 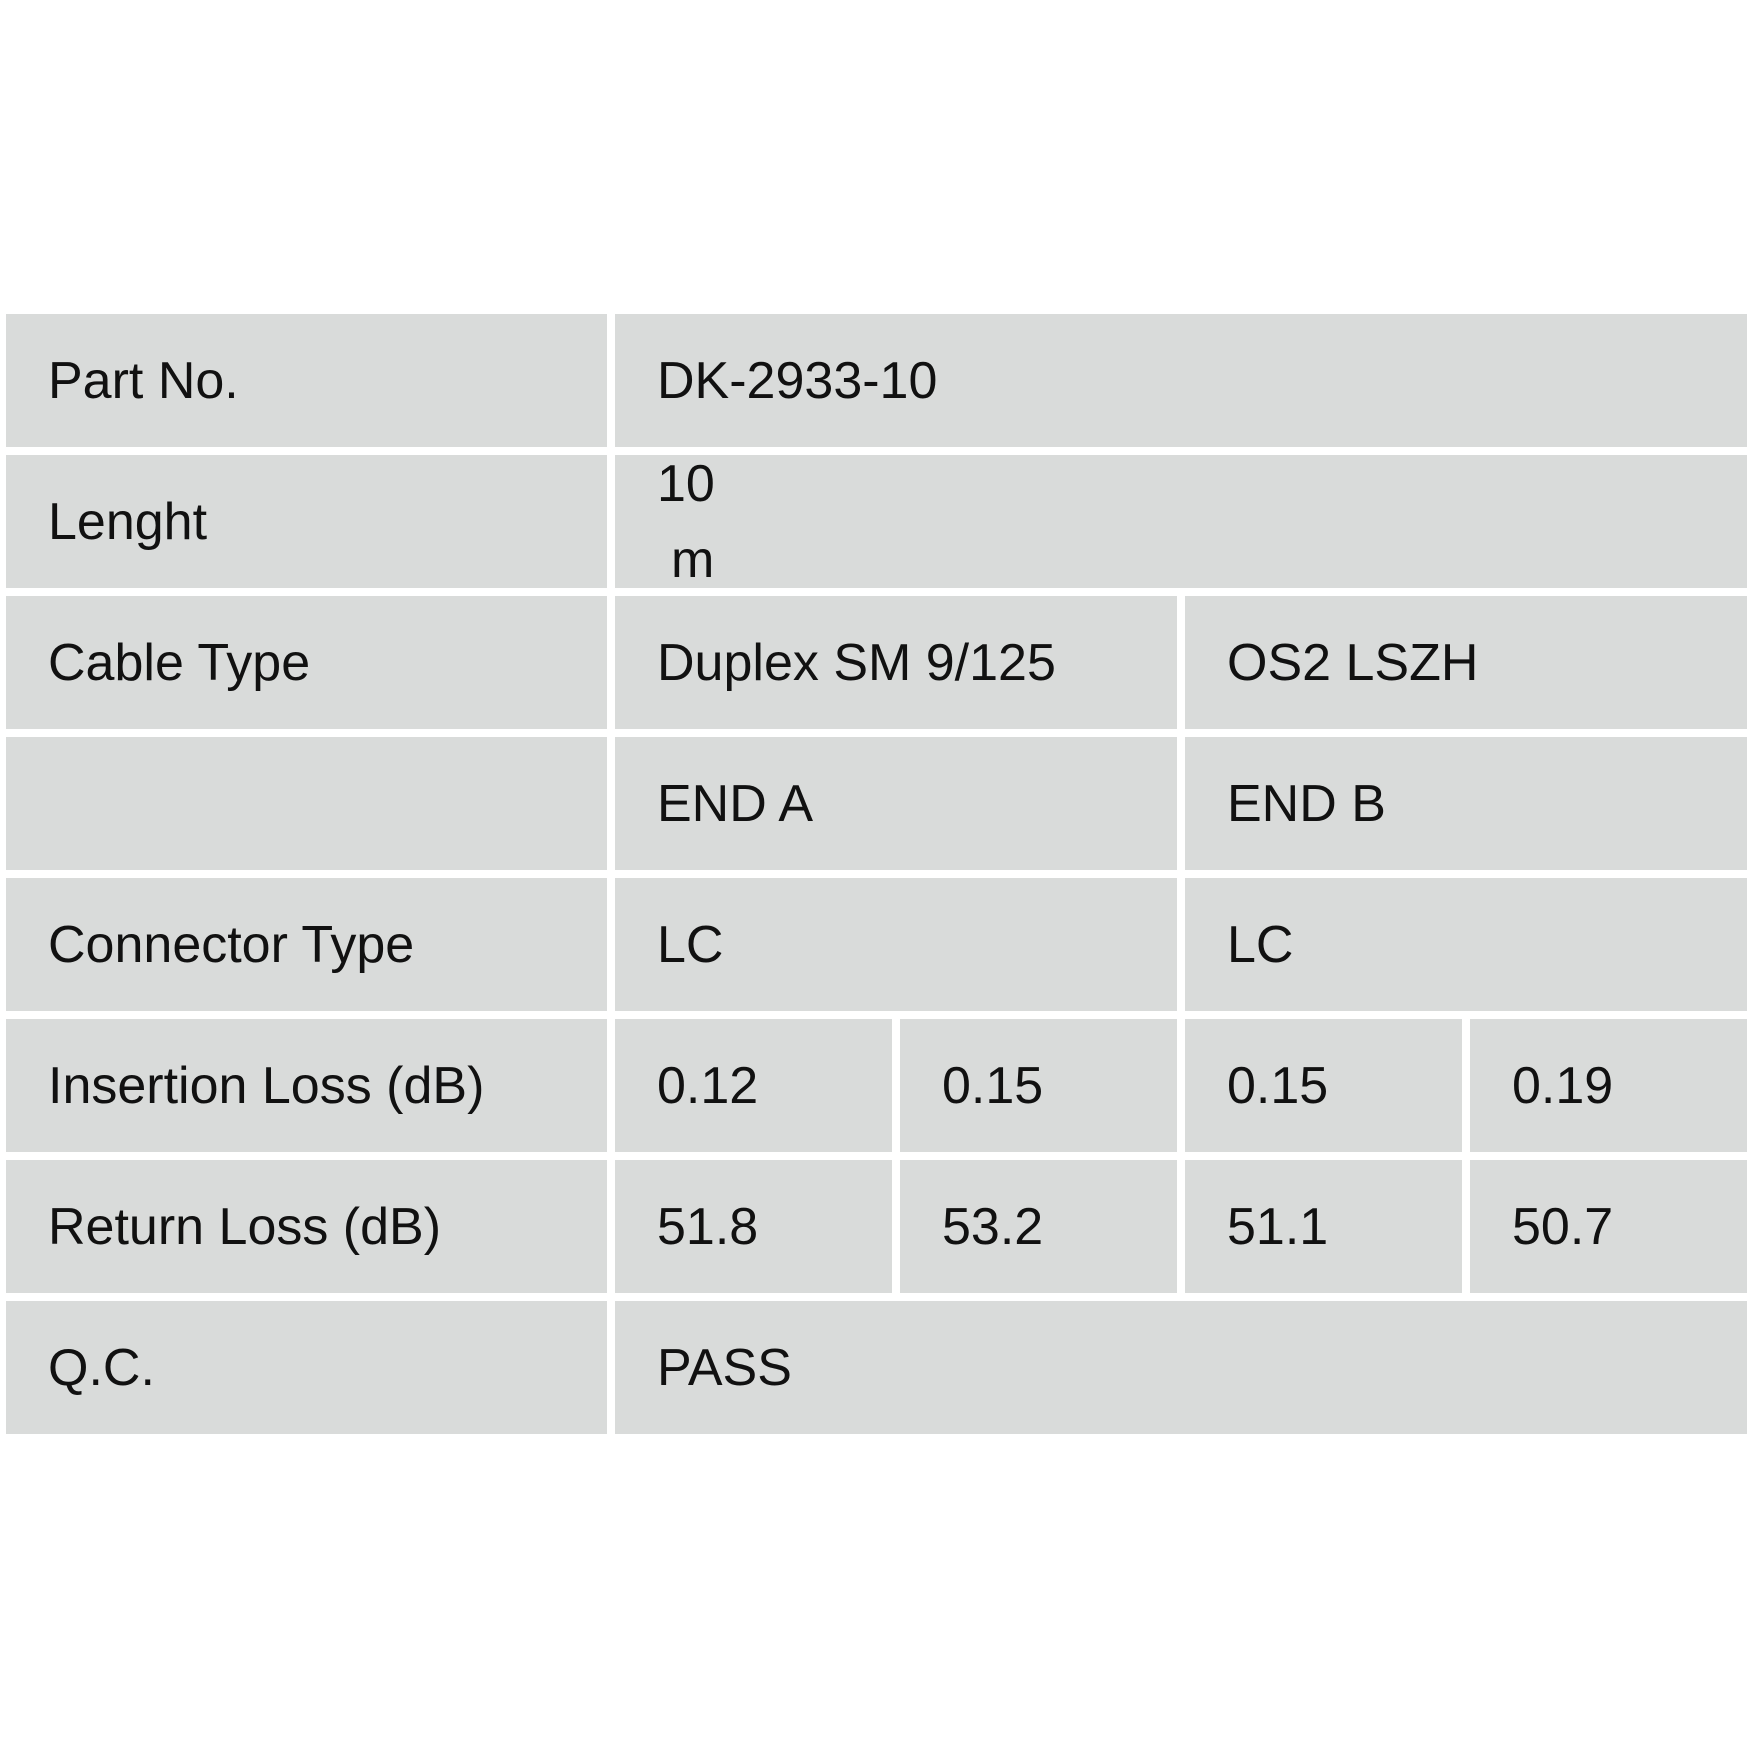 What do you see at coordinates (306, 944) in the screenshot?
I see `connector-type-label: Connector Type` at bounding box center [306, 944].